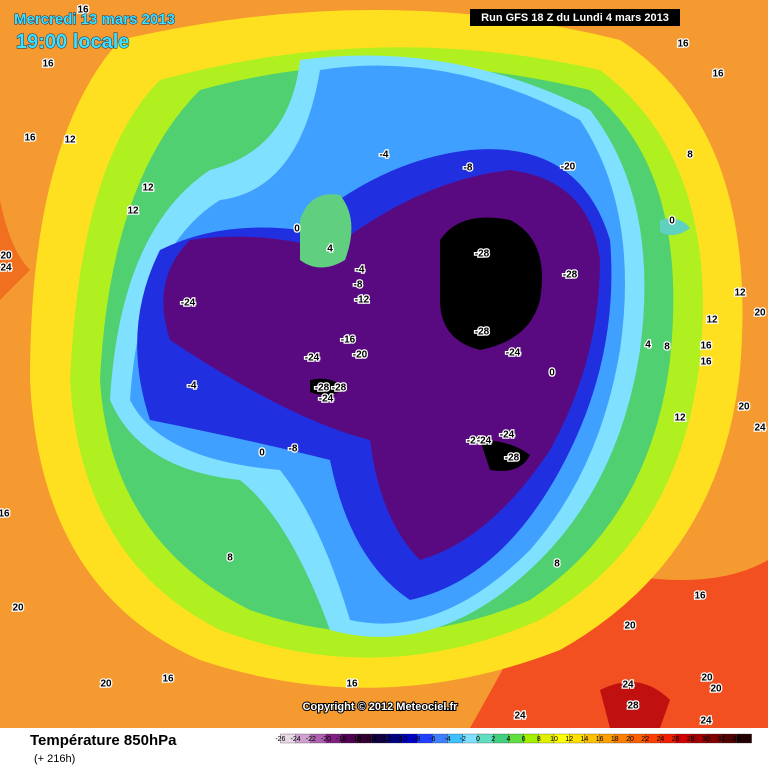 The width and height of the screenshot is (768, 768). Describe the element at coordinates (417, 739) in the screenshot. I see `scale-label: -8` at that location.